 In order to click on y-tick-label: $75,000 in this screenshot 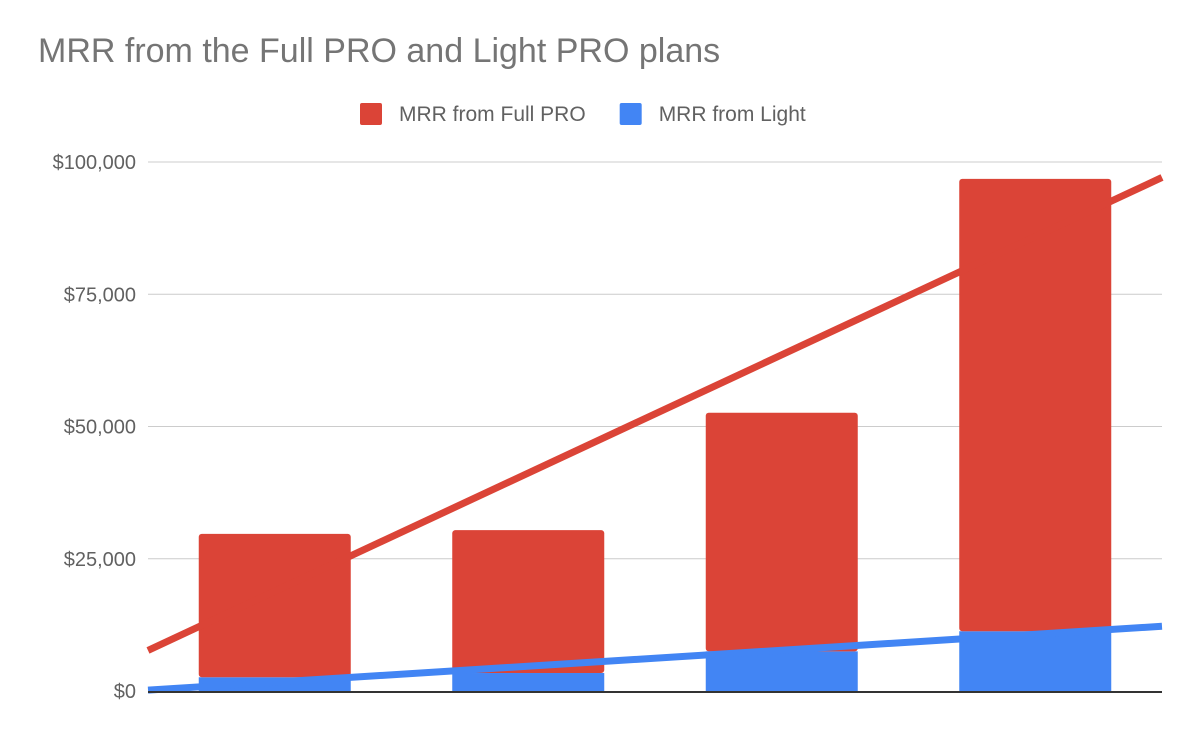, I will do `click(100, 295)`.